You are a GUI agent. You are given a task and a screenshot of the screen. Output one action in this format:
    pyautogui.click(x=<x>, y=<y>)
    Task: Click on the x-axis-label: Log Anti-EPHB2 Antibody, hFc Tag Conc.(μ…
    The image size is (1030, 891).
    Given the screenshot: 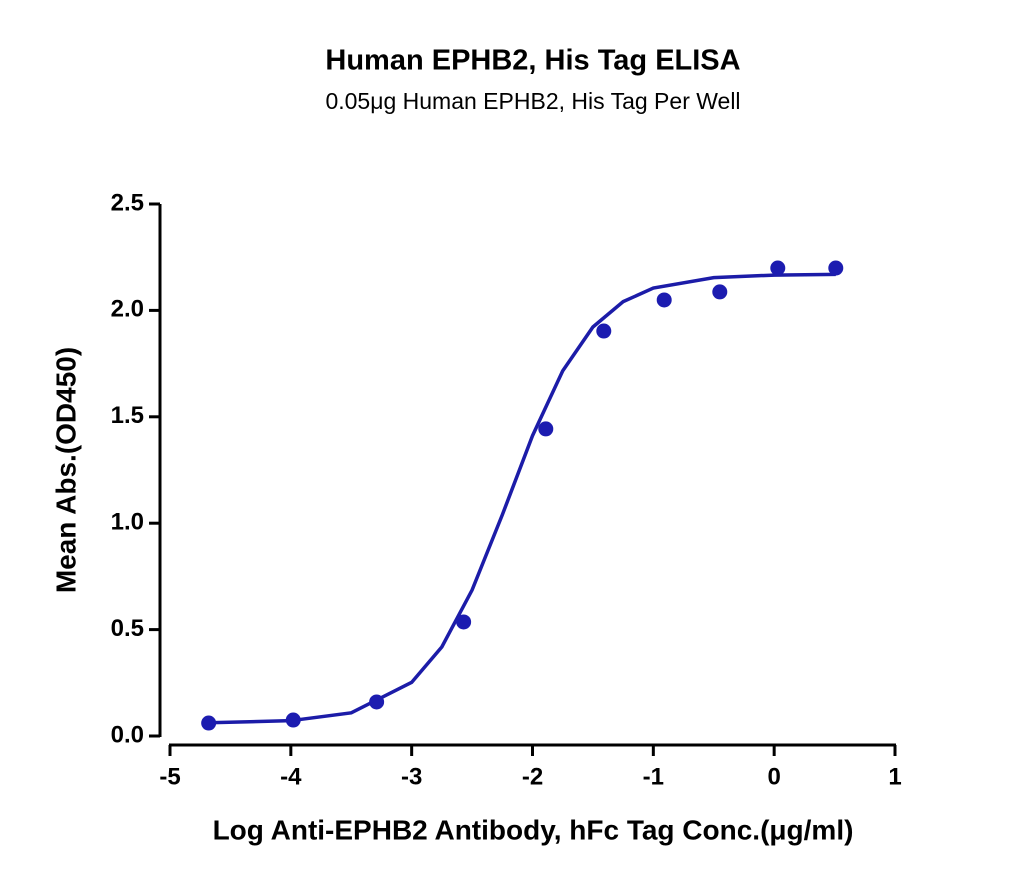 What is the action you would take?
    pyautogui.click(x=533, y=829)
    